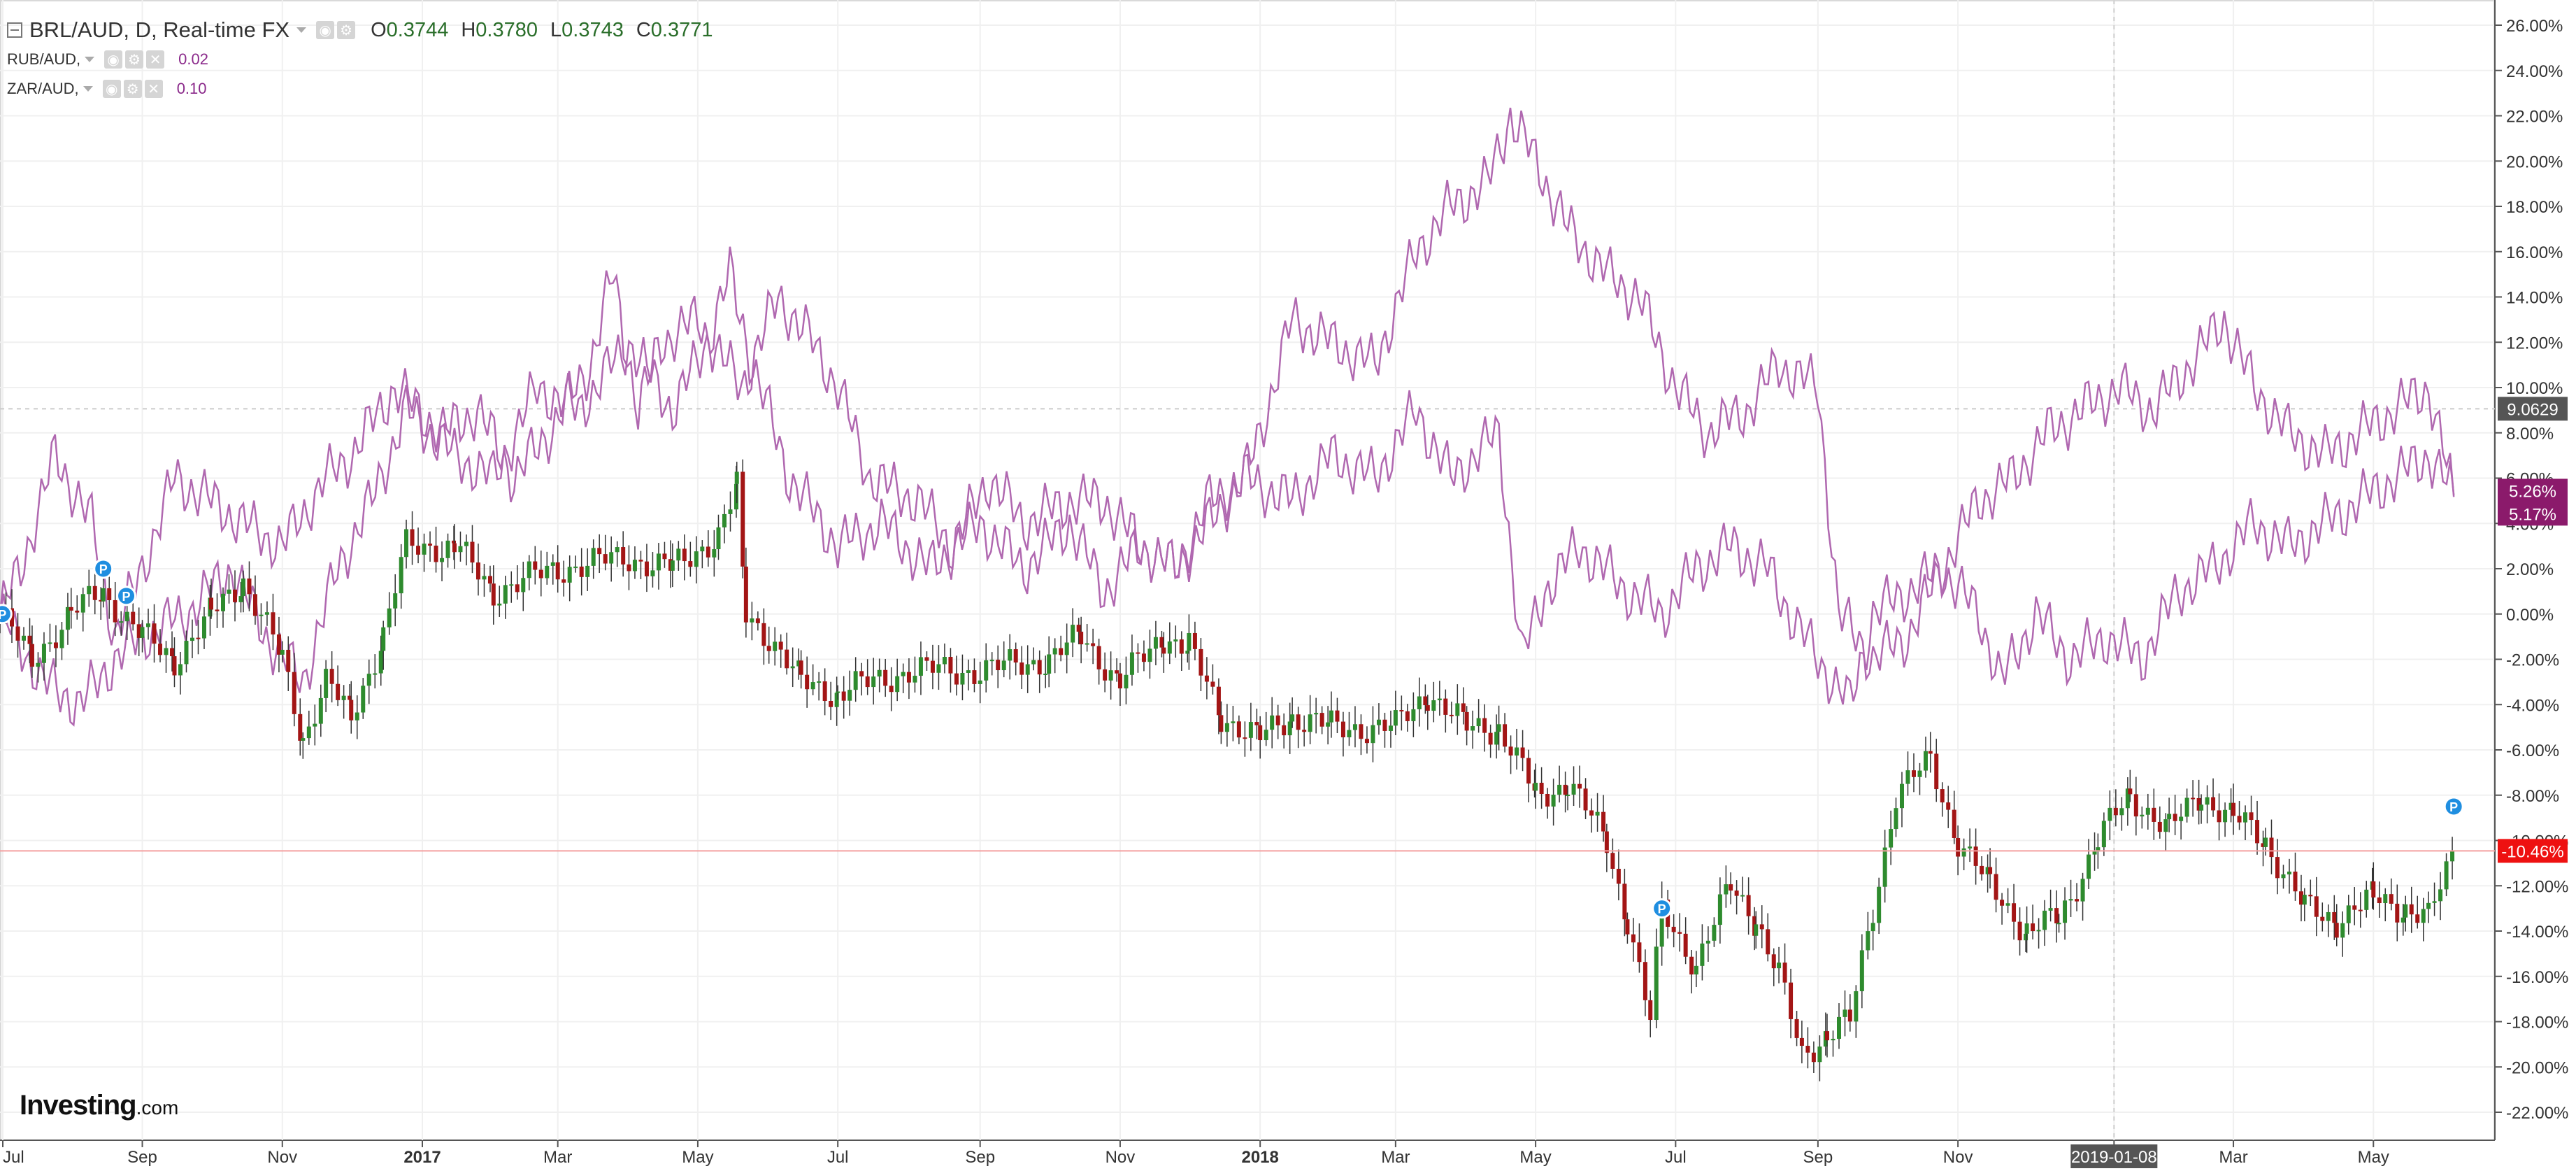 This screenshot has width=2576, height=1171. Describe the element at coordinates (13, 1157) in the screenshot. I see `x-tick-label: Jul` at that location.